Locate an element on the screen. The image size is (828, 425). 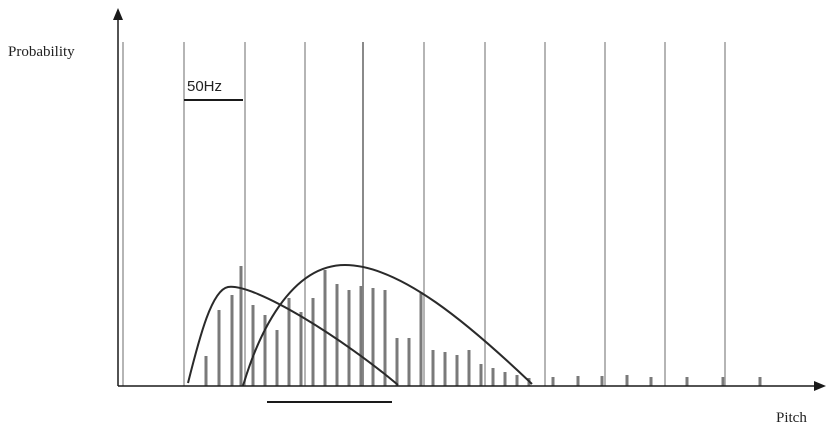
scale-label: 50Hz is located at coordinates (204, 86).